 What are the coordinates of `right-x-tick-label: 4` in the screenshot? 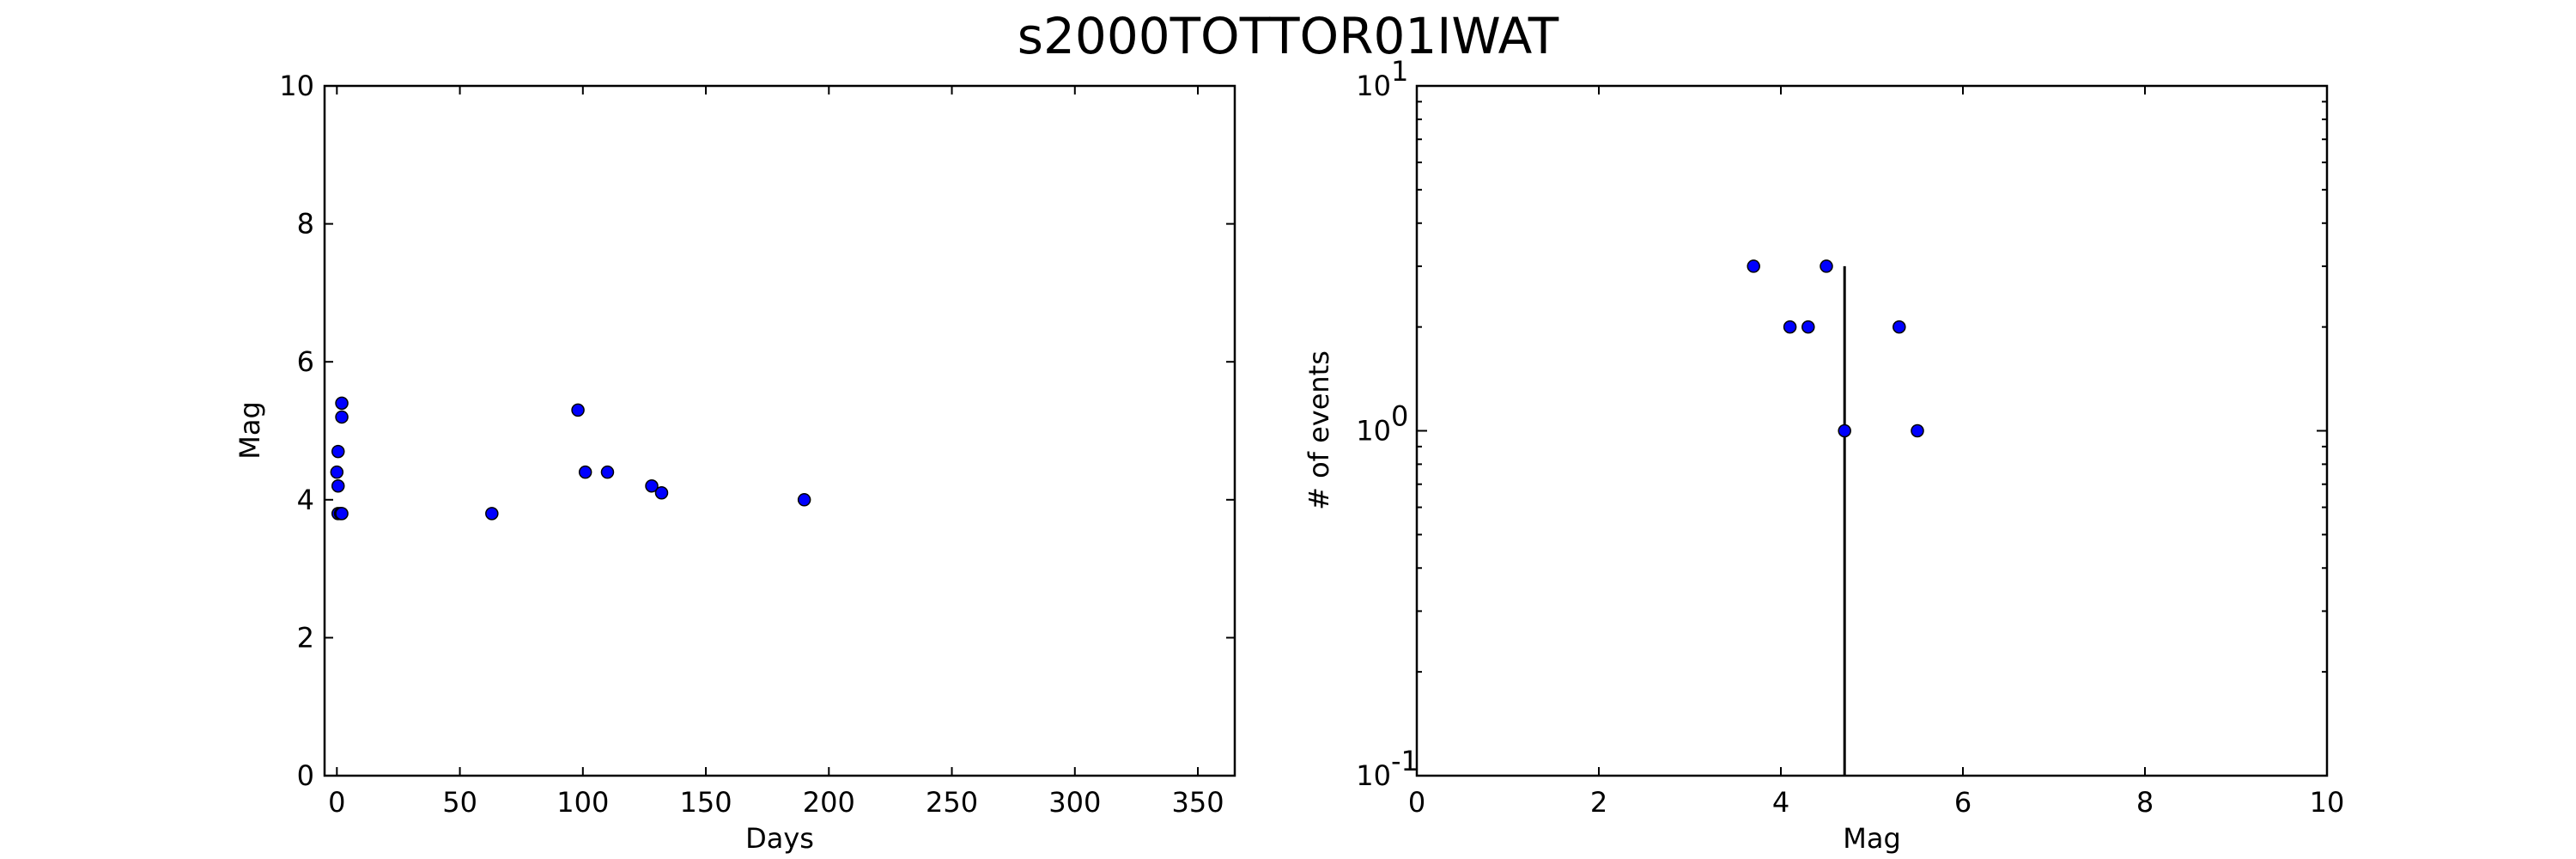 It's located at (1780, 803).